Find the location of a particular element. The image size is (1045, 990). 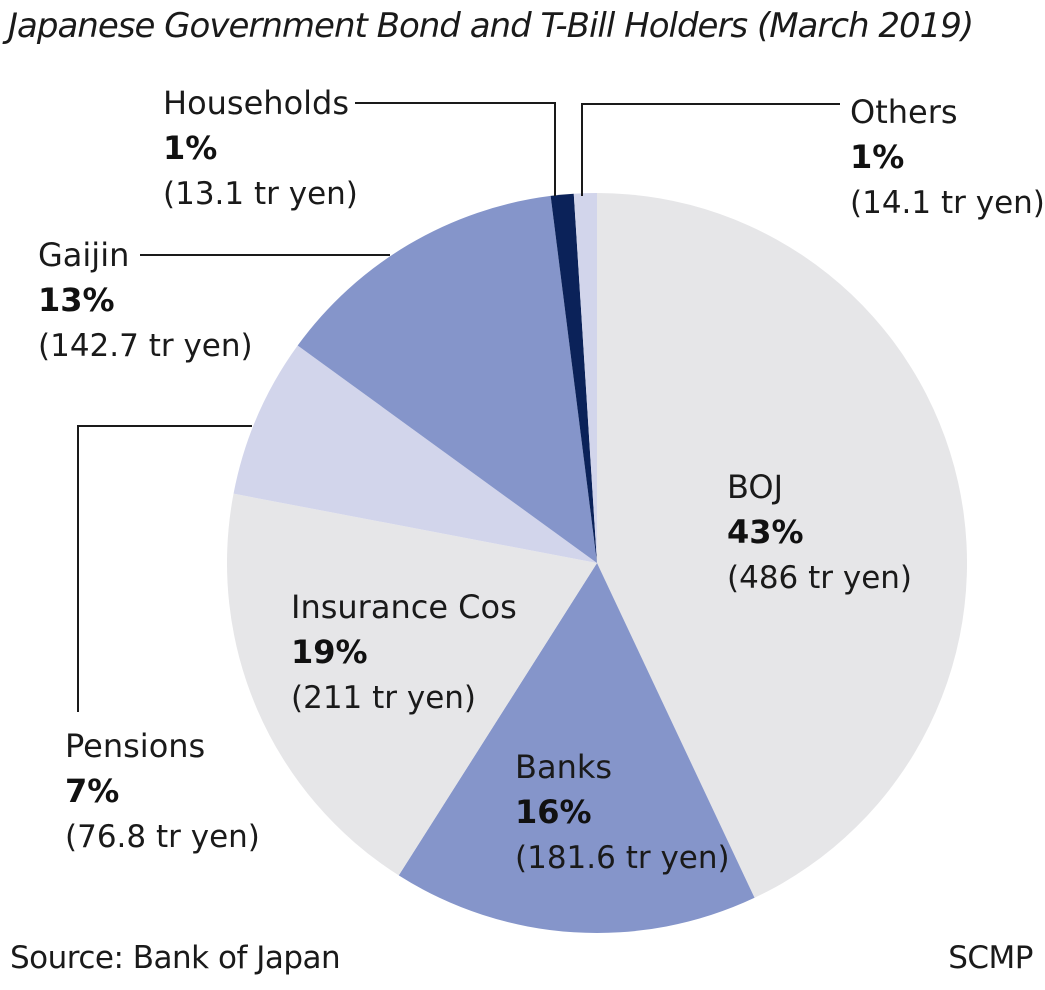

label-group-insurance-cos: Insurance Cos 19% (211 tr yen) is located at coordinates (404, 652).